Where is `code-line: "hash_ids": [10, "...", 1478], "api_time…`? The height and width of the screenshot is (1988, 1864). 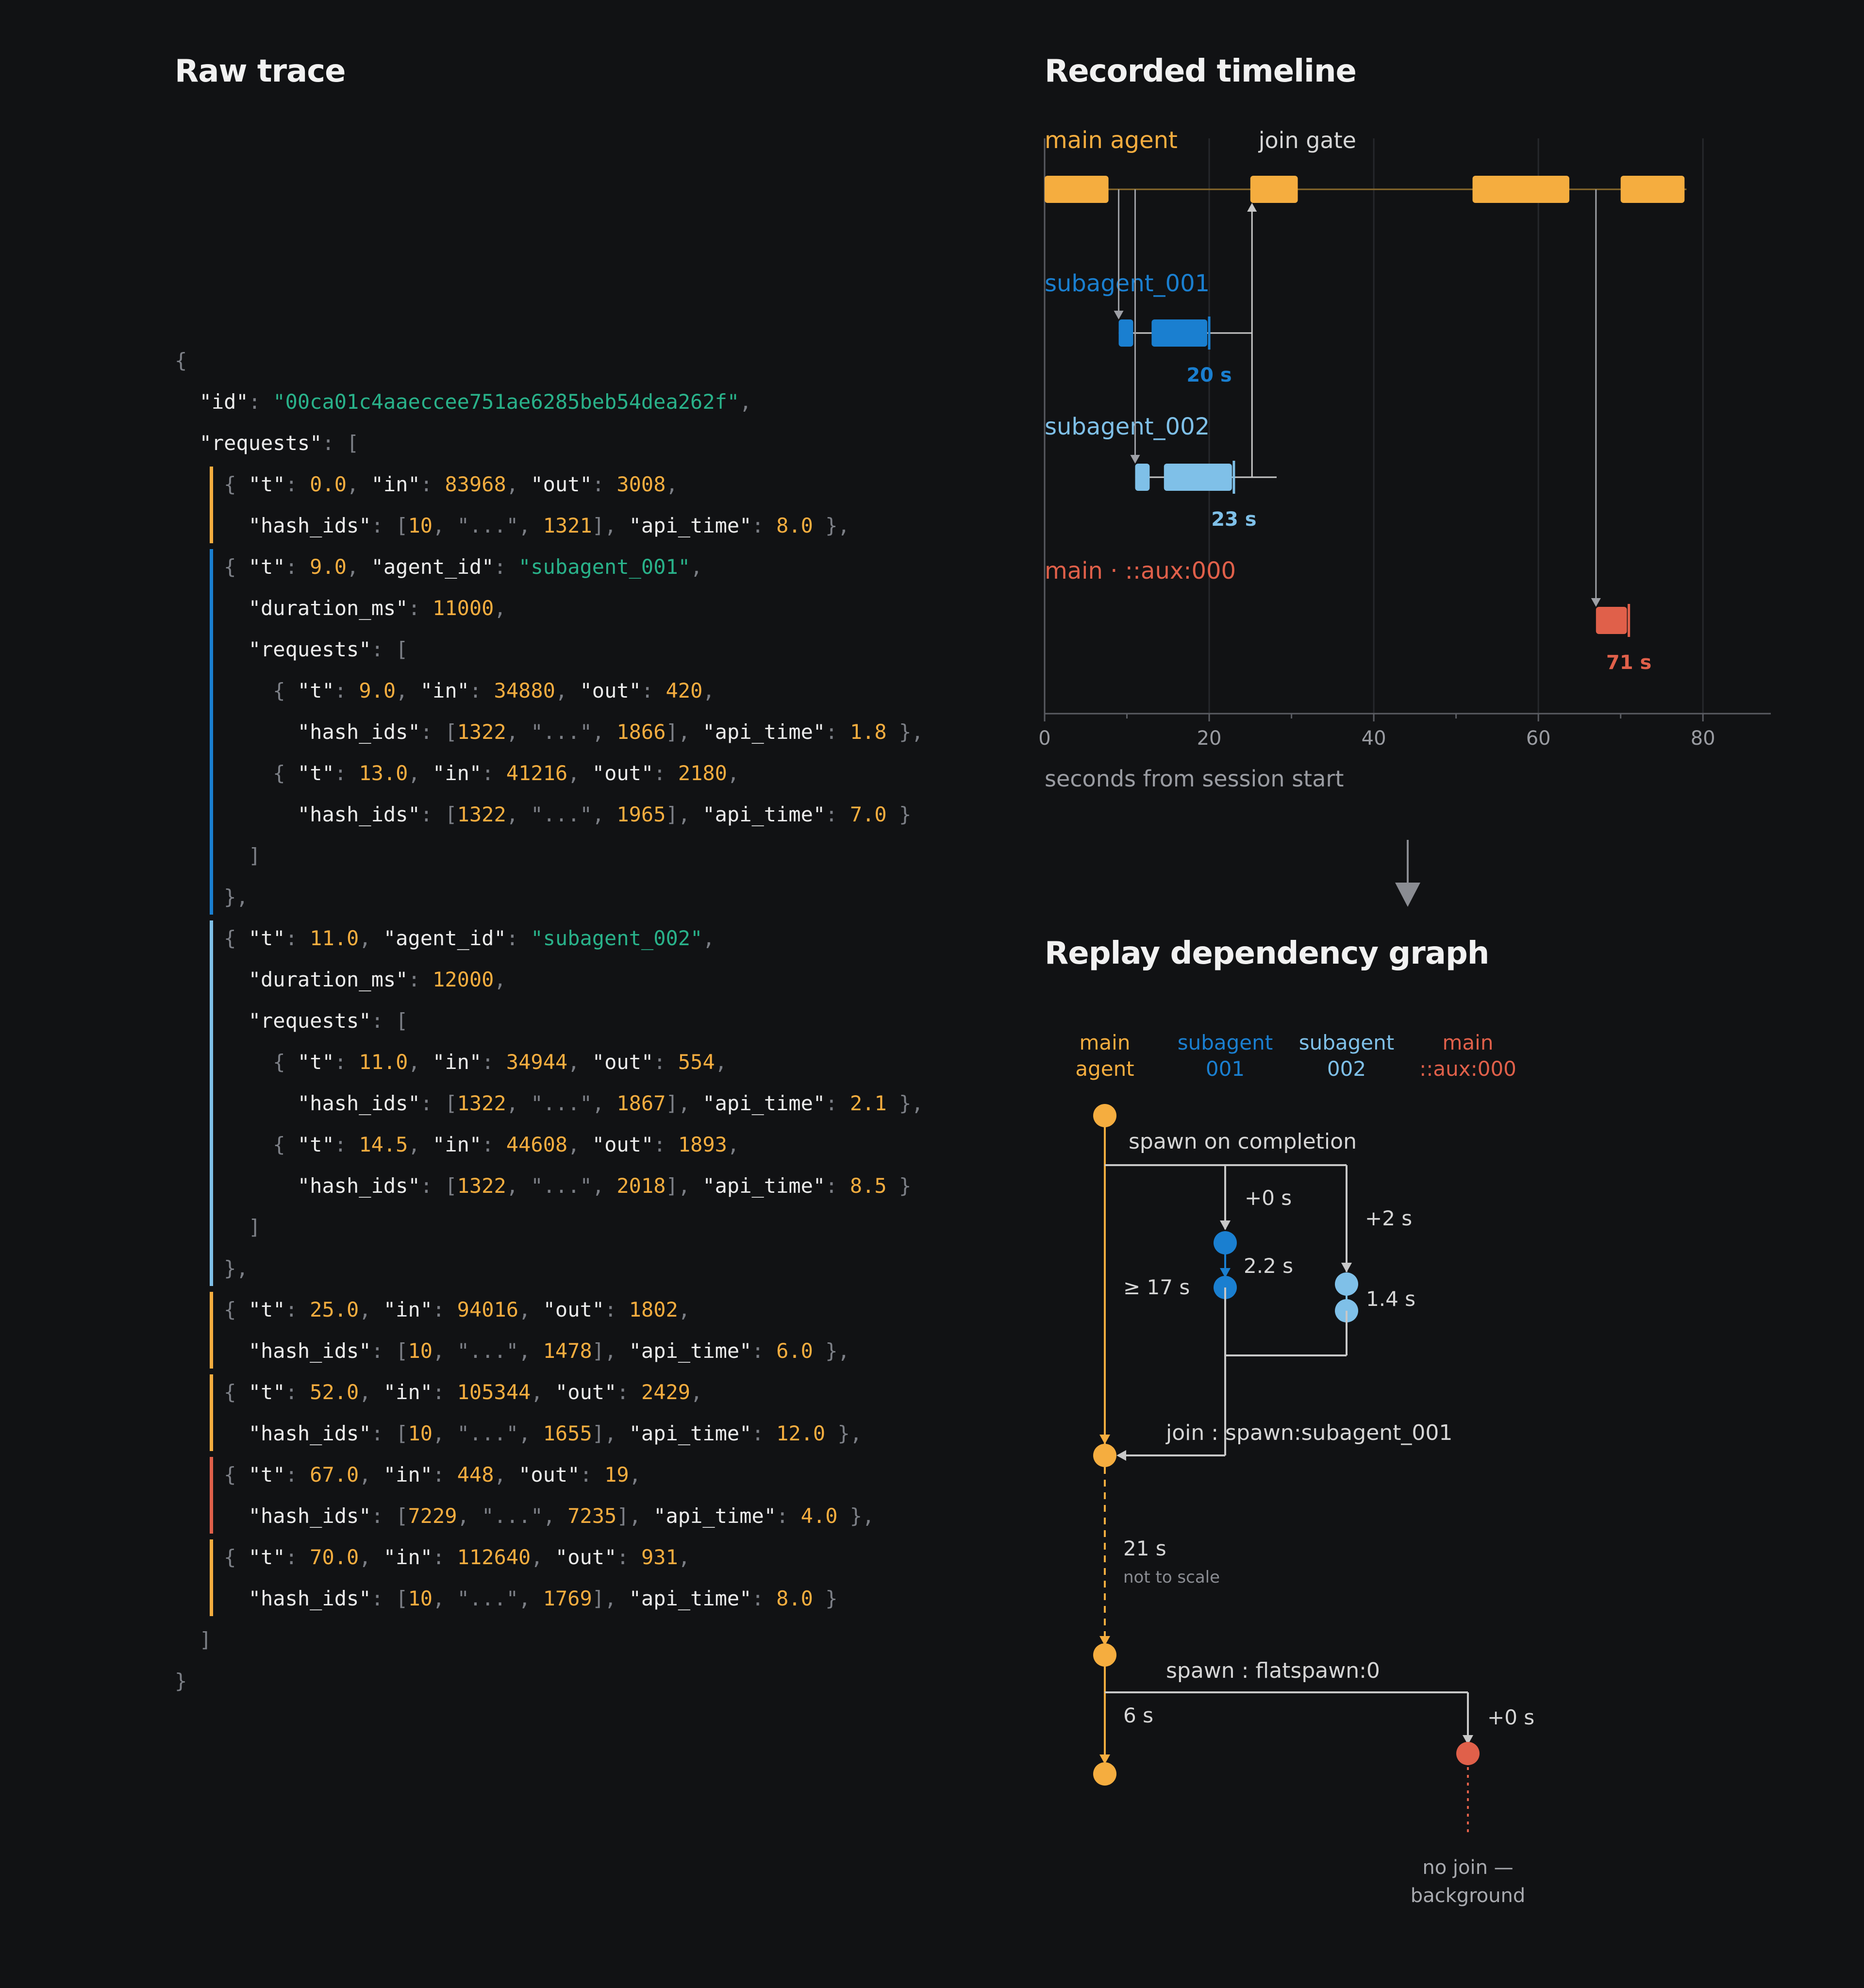 code-line: "hash_ids": [10, "...", 1478], "api_time… is located at coordinates (512, 1350).